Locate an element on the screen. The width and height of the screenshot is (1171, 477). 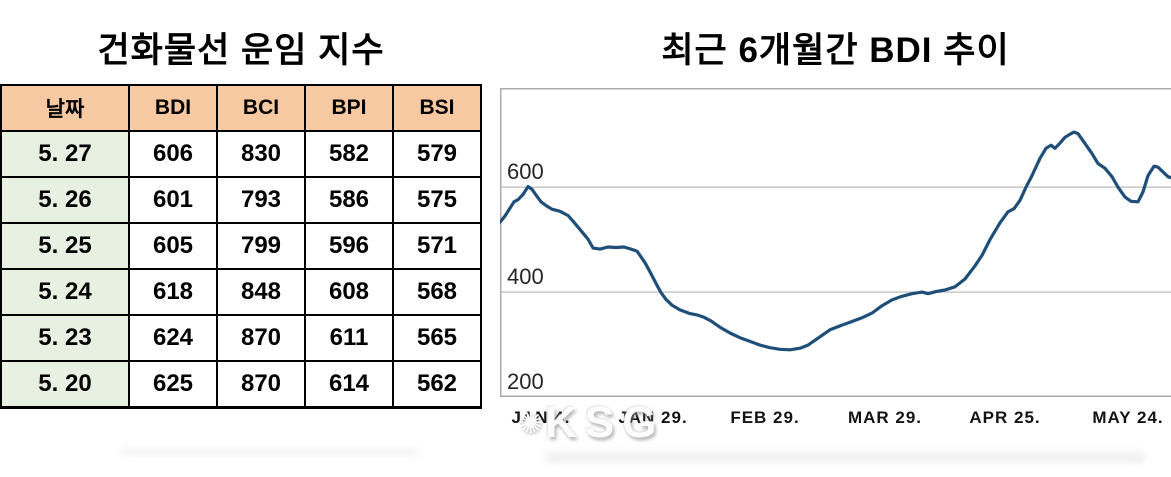
ksg-watermark: ✺ KSG is located at coordinates (591, 423).